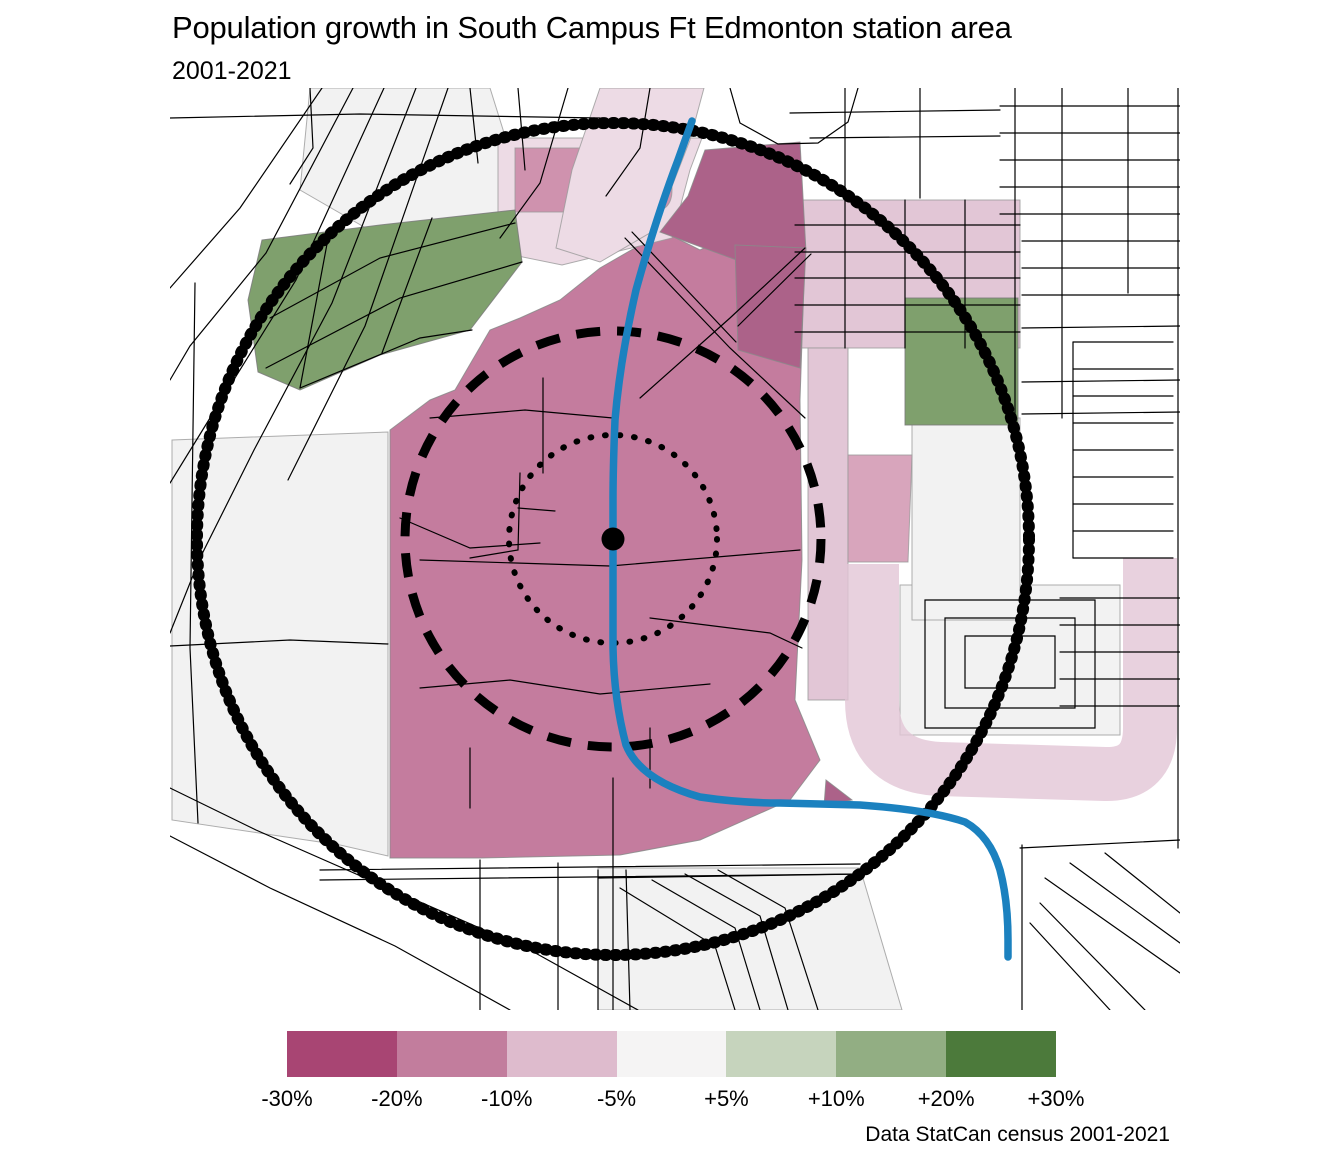 This screenshot has width=1344, height=1152. Describe the element at coordinates (672, 1100) in the screenshot. I see `legend-break-labels: -30% -20% -10% -5% +5% +10% +20% +30%` at that location.